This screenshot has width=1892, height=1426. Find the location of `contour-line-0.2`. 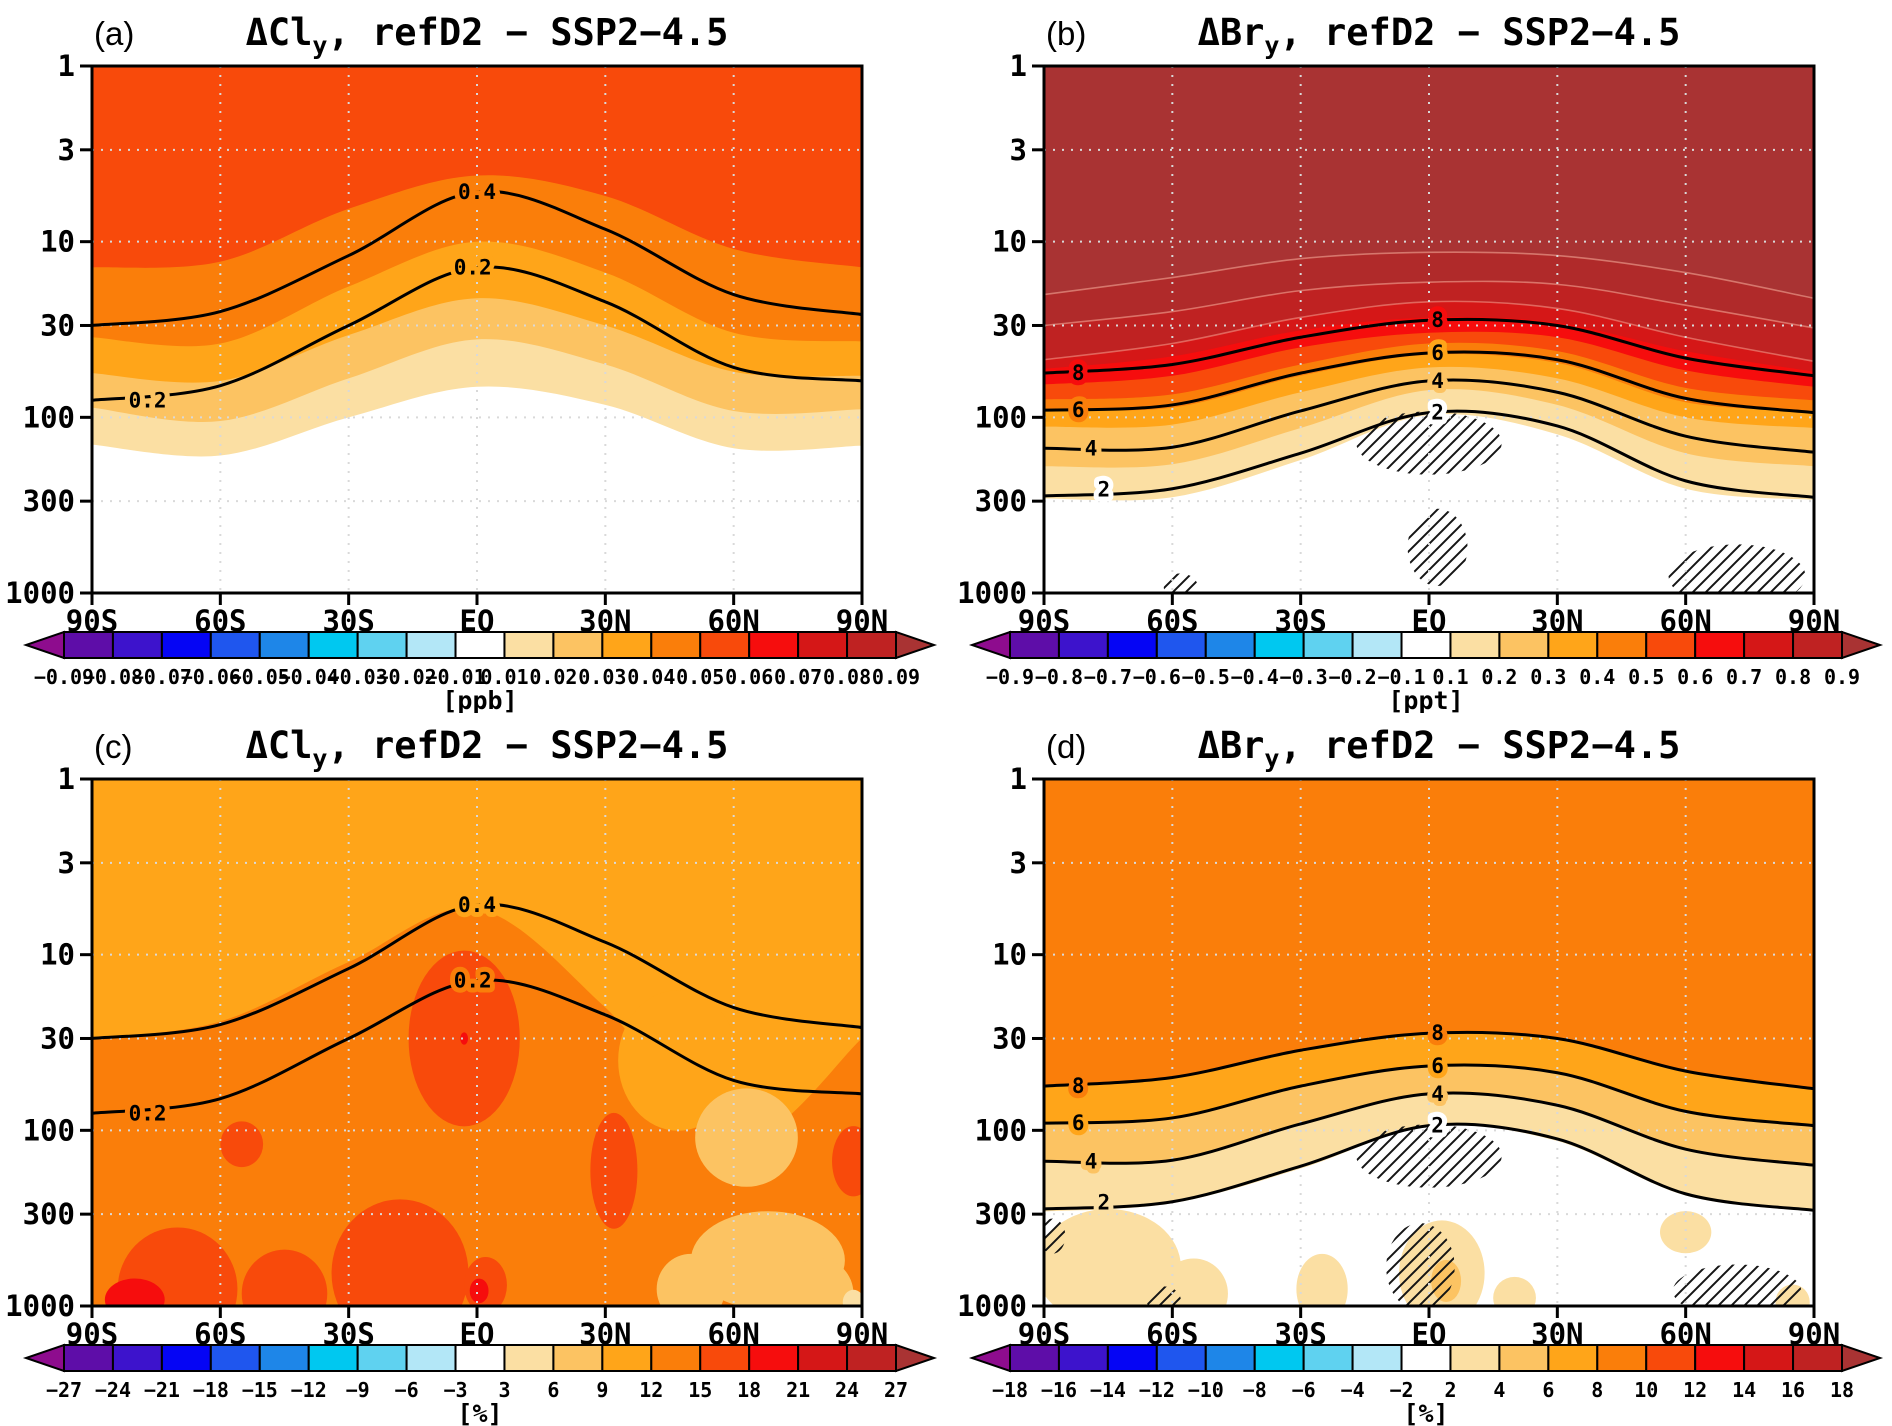

contour-line-0.2 is located at coordinates (477, 333).